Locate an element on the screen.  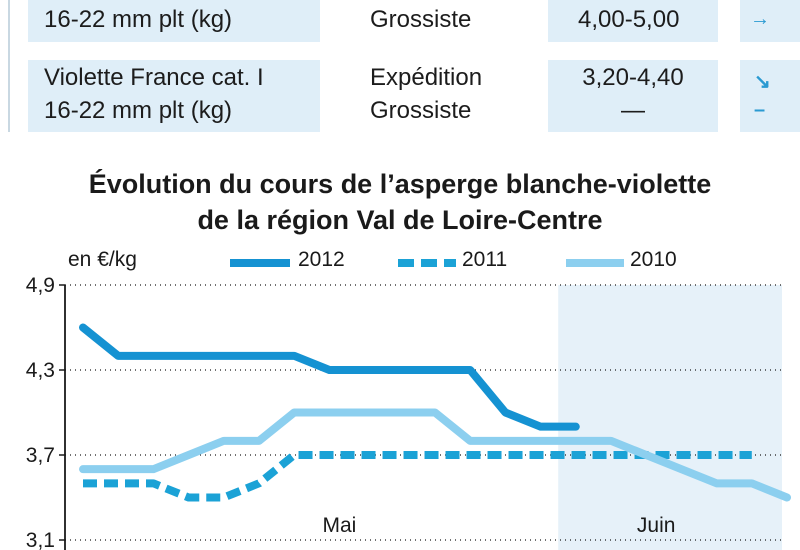
y-tick-label: 3,7 is located at coordinates (40, 455).